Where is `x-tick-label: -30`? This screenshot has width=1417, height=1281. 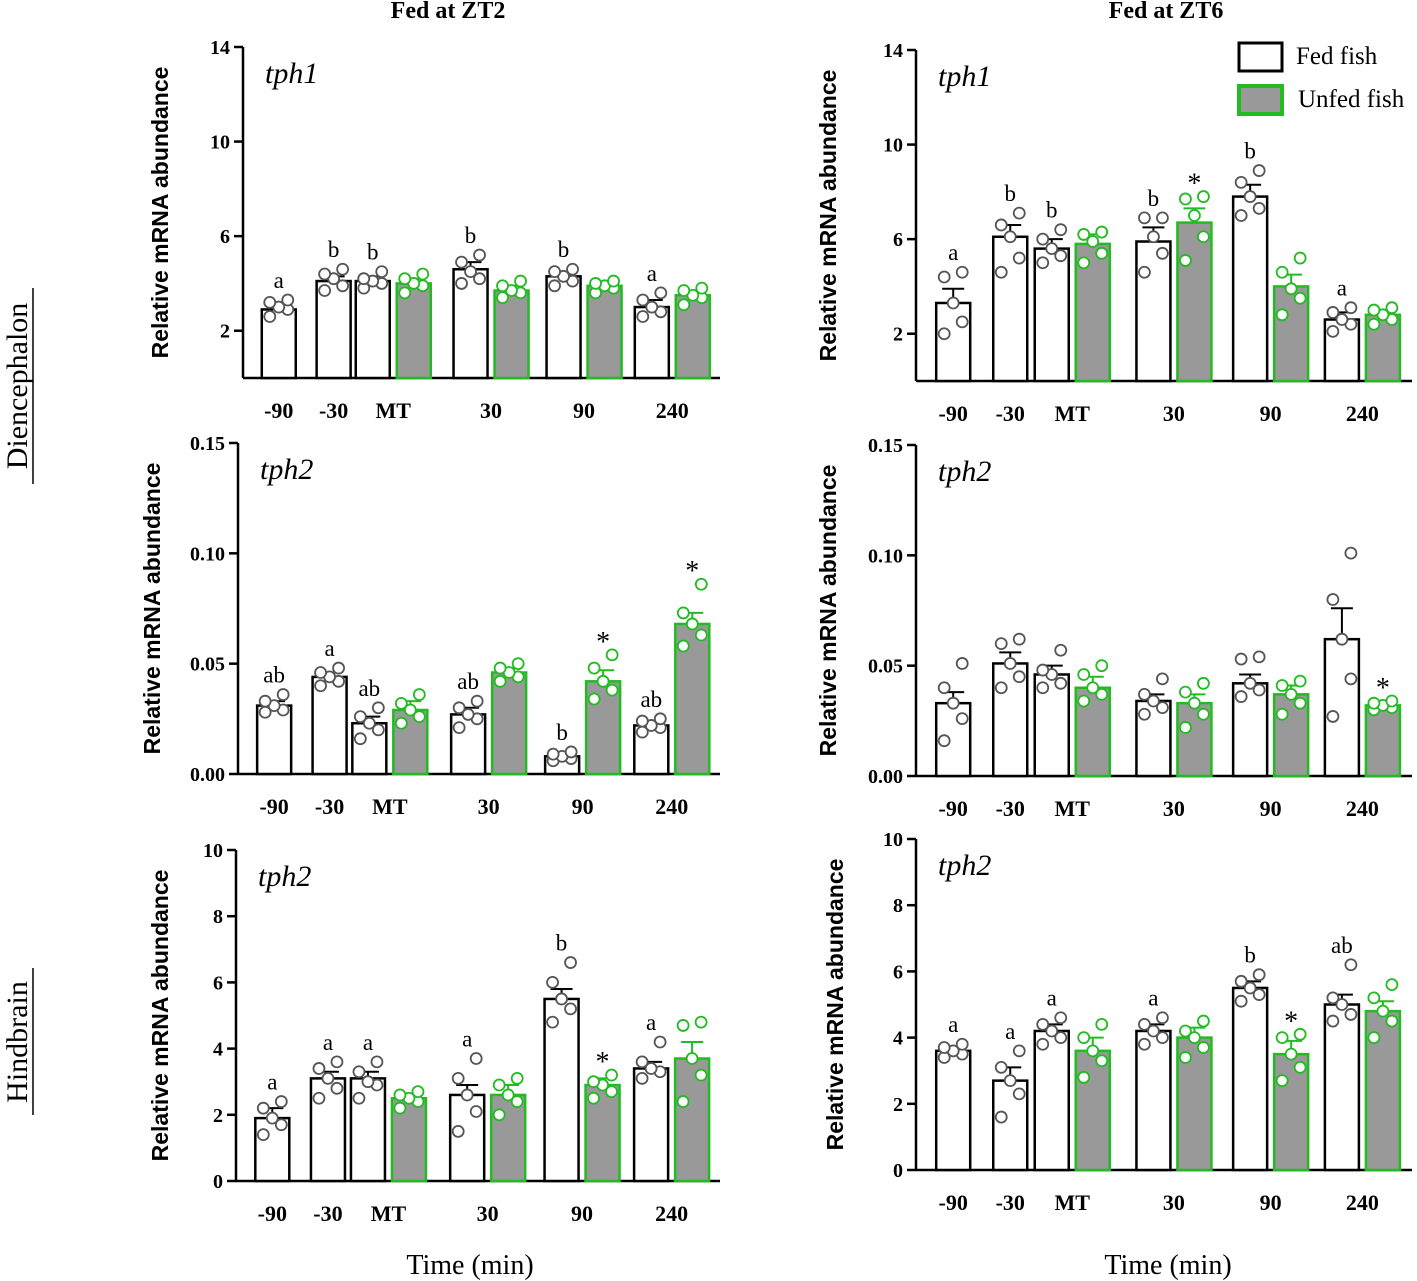
x-tick-label: -30 is located at coordinates (1010, 1202).